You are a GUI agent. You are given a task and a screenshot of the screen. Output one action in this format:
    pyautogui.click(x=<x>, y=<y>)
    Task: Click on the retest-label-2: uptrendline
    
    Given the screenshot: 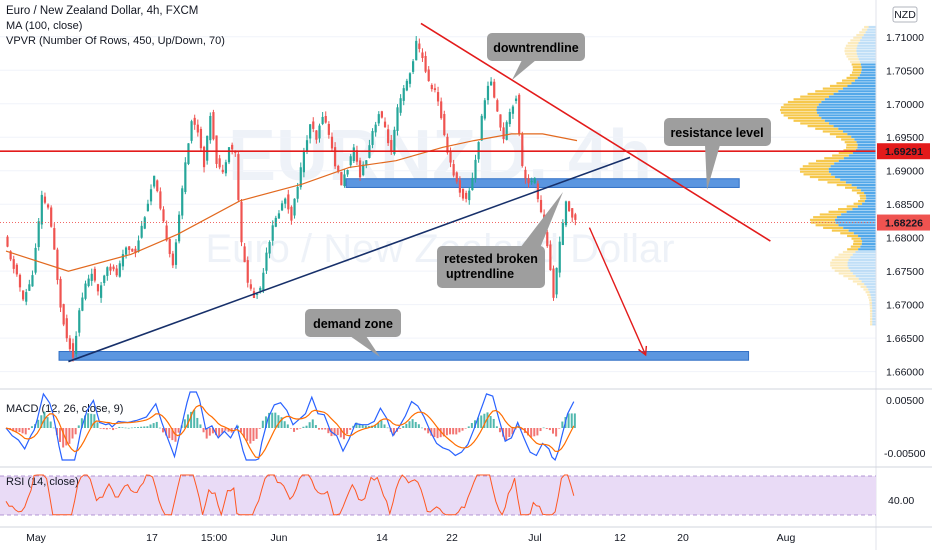 What is the action you would take?
    pyautogui.click(x=480, y=274)
    